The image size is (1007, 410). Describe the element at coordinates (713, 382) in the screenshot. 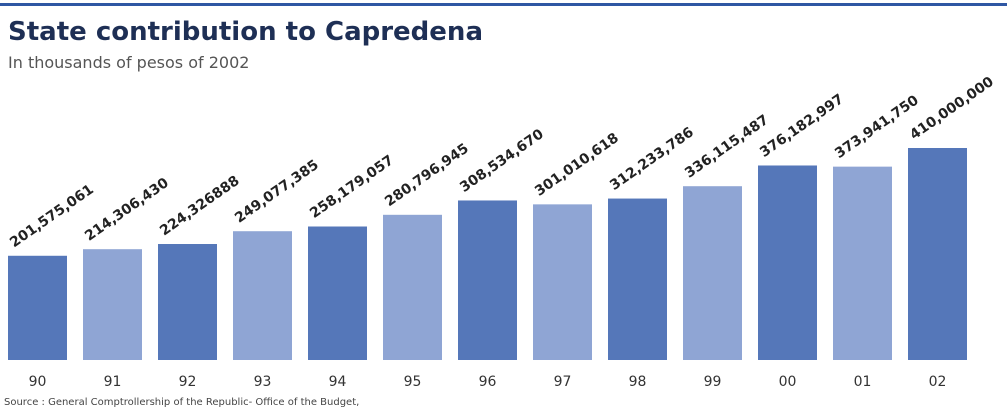

I see `x-tick-label: 99` at that location.